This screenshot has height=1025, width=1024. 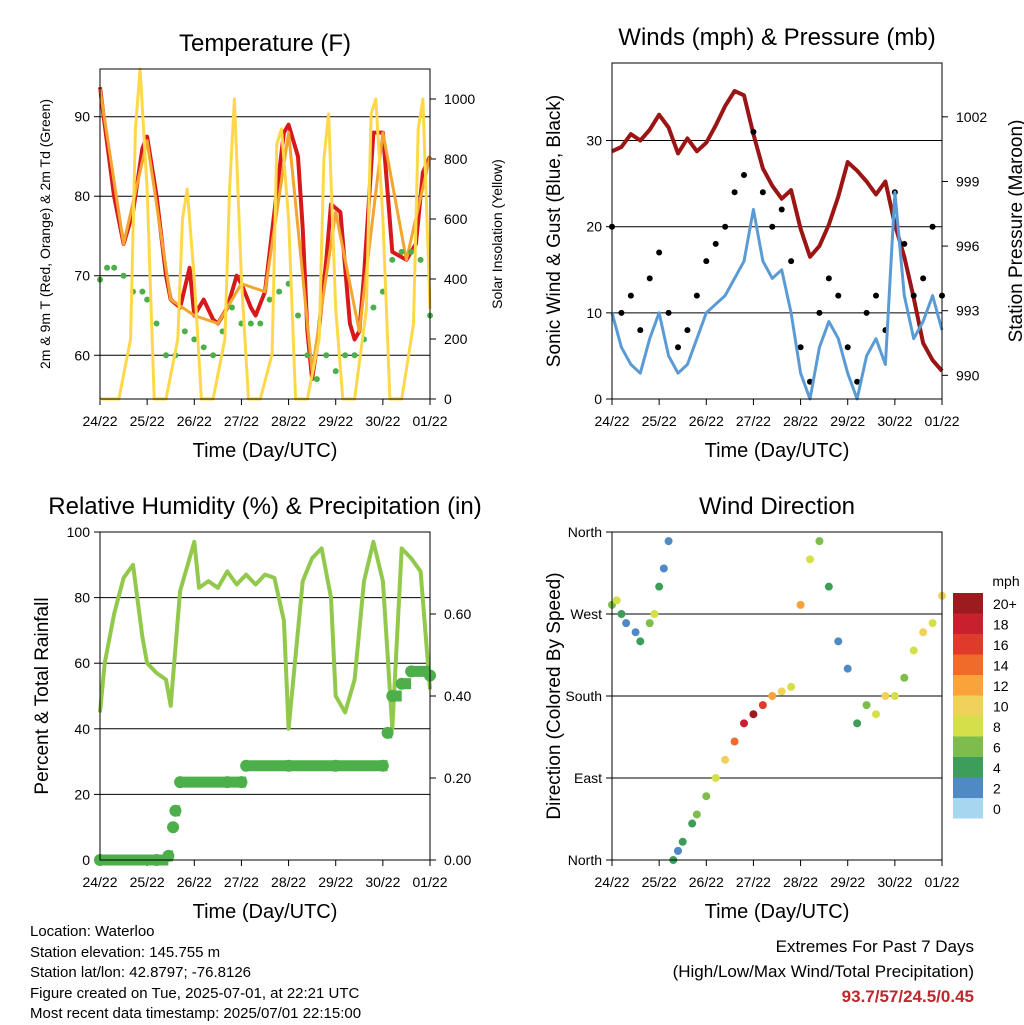 I want to click on legend-label: 16, so click(x=1001, y=645).